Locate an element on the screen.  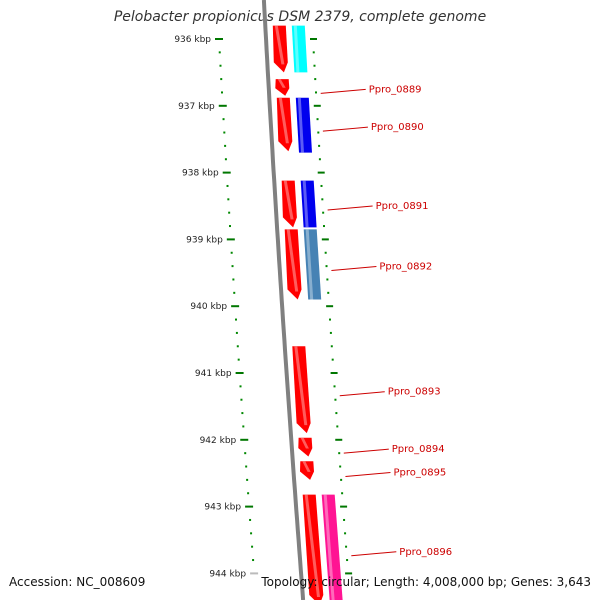
tick-label: 942 kbp is located at coordinates (218, 441).